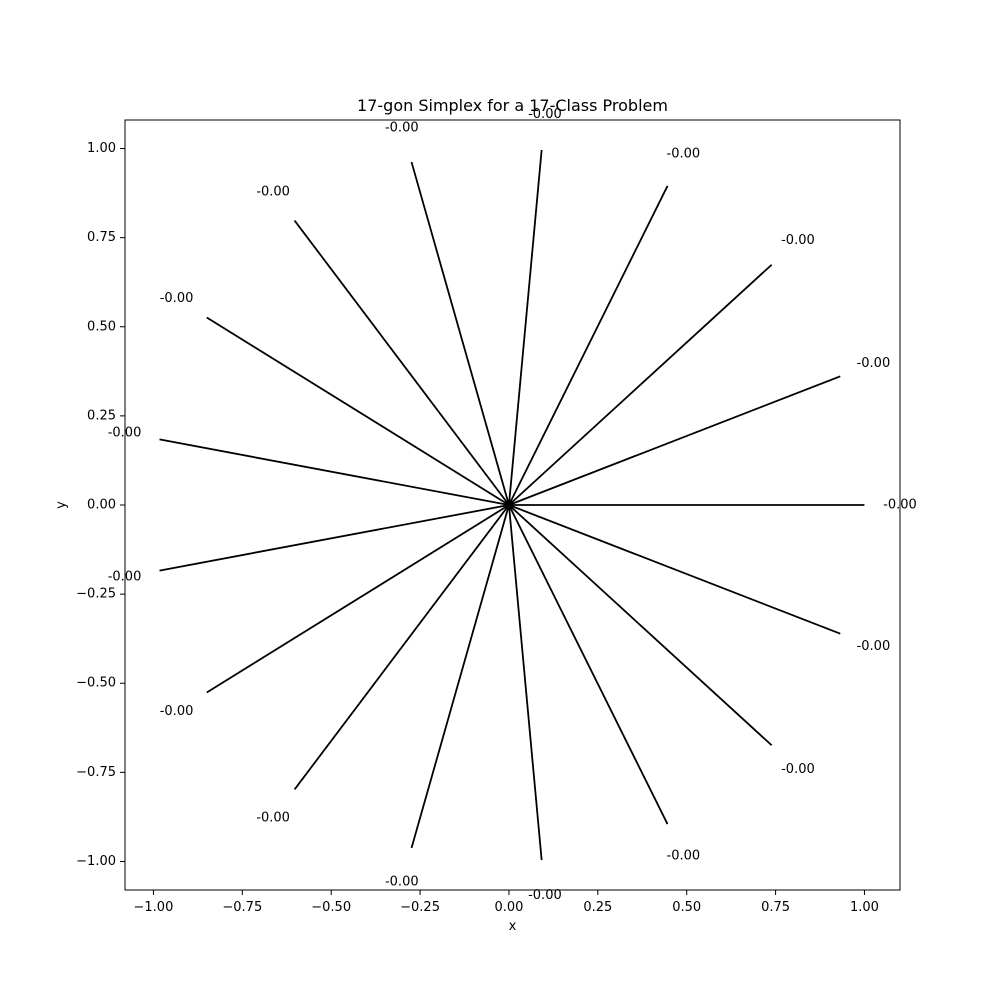 The width and height of the screenshot is (1000, 1000). What do you see at coordinates (154, 907) in the screenshot?
I see `x-tick-label: −1.00` at bounding box center [154, 907].